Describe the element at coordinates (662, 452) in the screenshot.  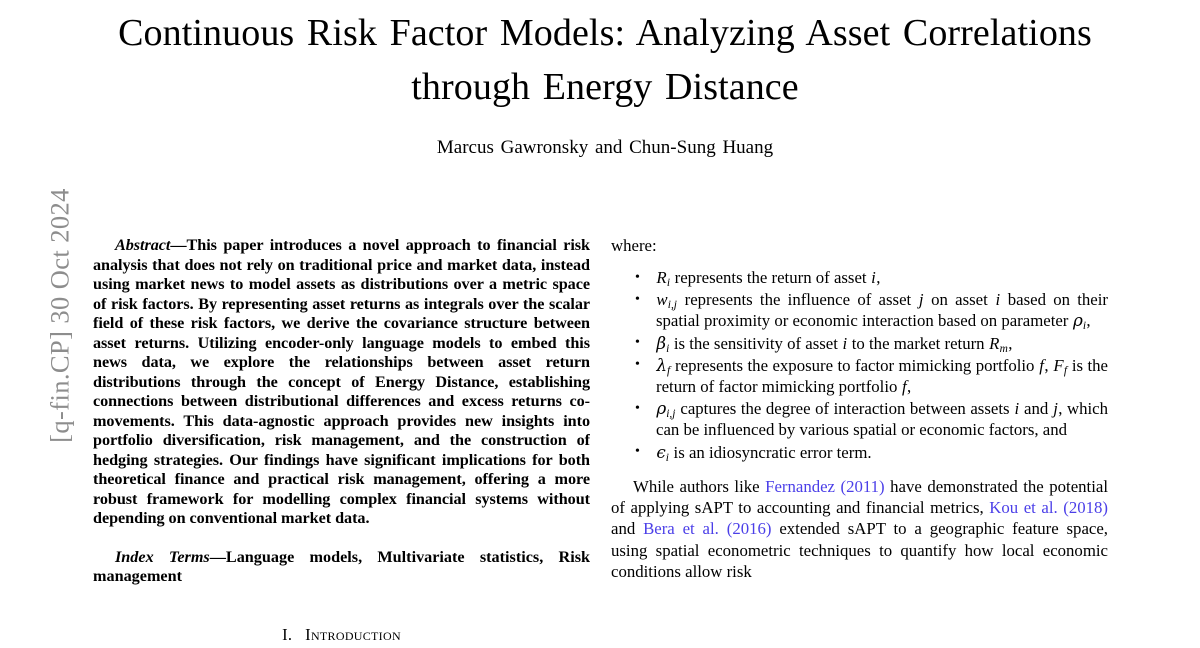
I see `symbol-epsilon-i: ϵi` at that location.